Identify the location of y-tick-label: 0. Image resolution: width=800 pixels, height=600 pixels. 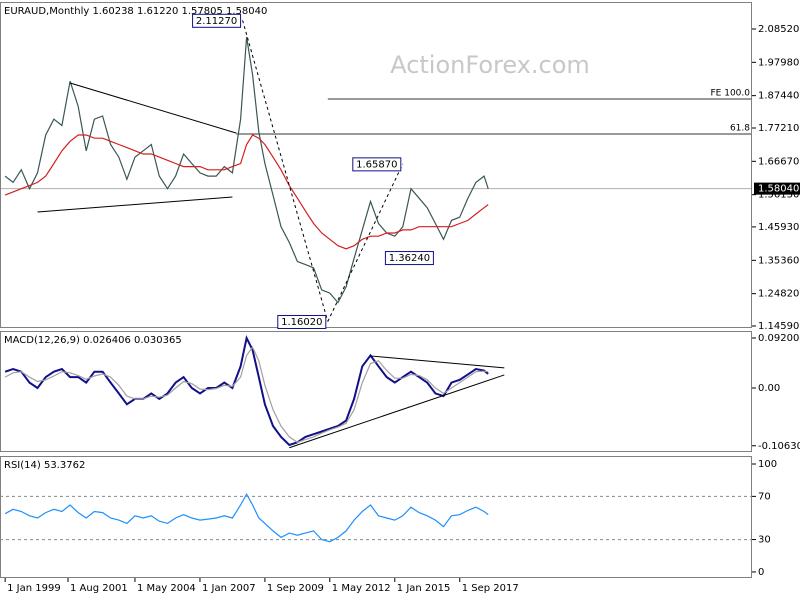
(761, 572).